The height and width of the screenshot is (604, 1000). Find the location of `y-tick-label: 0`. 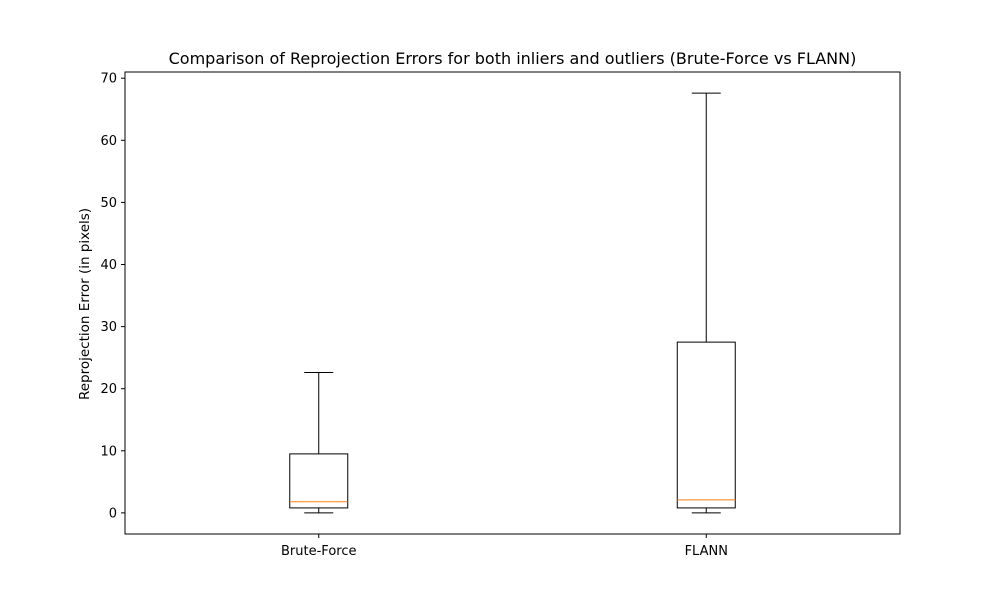

y-tick-label: 0 is located at coordinates (113, 513).